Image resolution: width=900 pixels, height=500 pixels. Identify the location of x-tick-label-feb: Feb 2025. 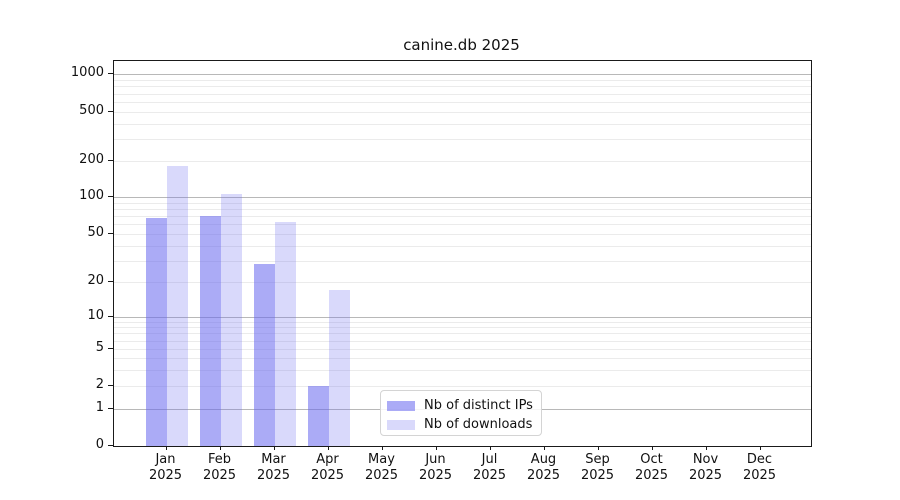
(220, 468).